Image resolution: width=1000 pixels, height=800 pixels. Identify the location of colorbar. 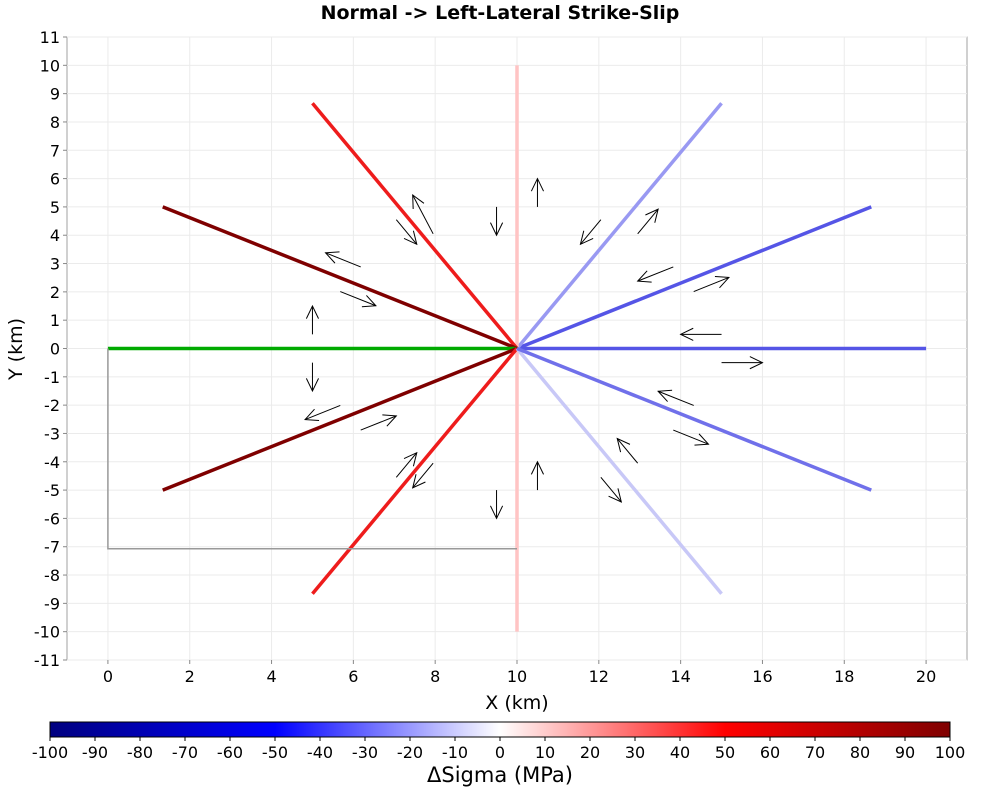
(500, 729).